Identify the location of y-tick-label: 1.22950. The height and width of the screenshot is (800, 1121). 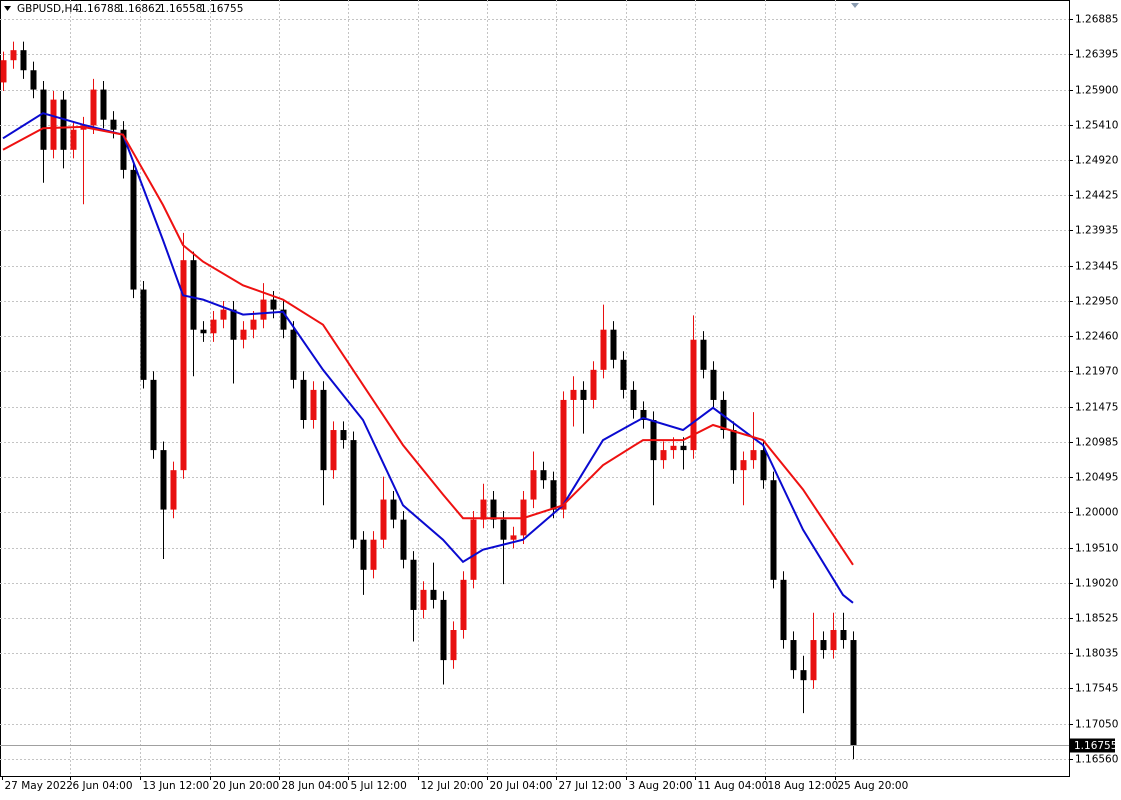
(1096, 302).